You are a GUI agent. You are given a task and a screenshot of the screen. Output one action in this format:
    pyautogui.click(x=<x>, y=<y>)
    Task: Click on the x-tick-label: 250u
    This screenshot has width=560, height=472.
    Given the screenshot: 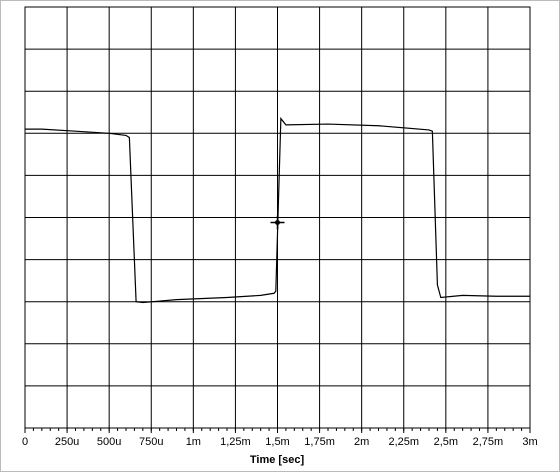 What is the action you would take?
    pyautogui.click(x=67, y=442)
    